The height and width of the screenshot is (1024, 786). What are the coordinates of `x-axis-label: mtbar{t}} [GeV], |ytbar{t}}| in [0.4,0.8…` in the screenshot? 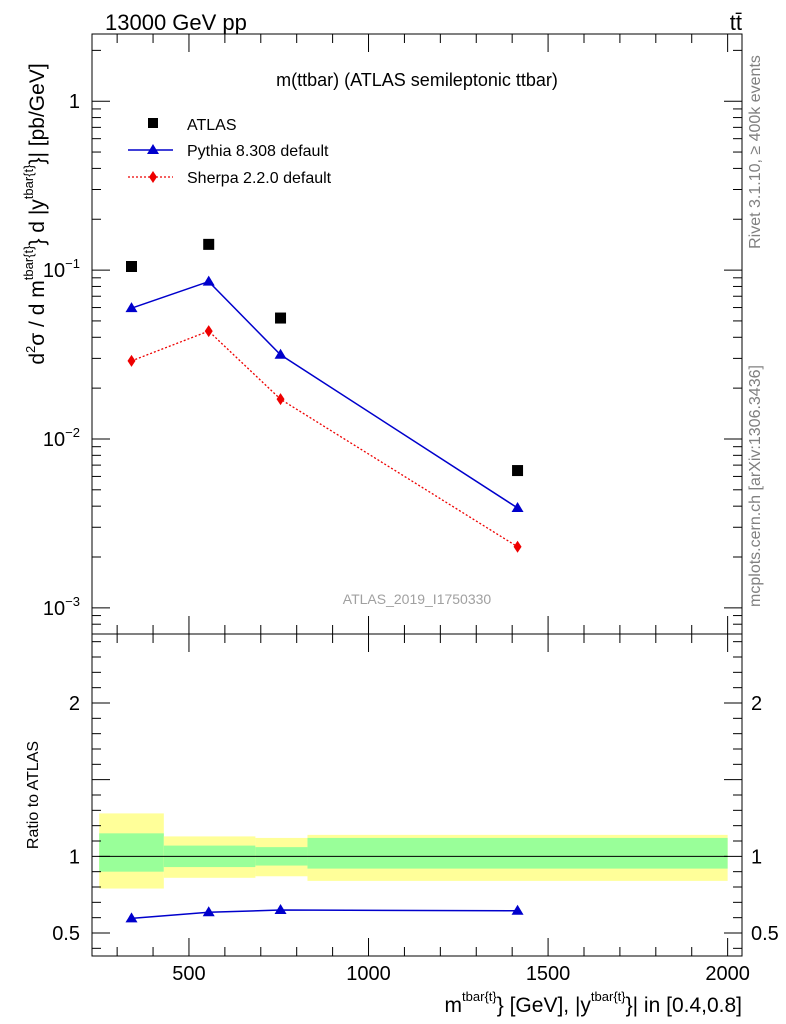 It's located at (593, 1003).